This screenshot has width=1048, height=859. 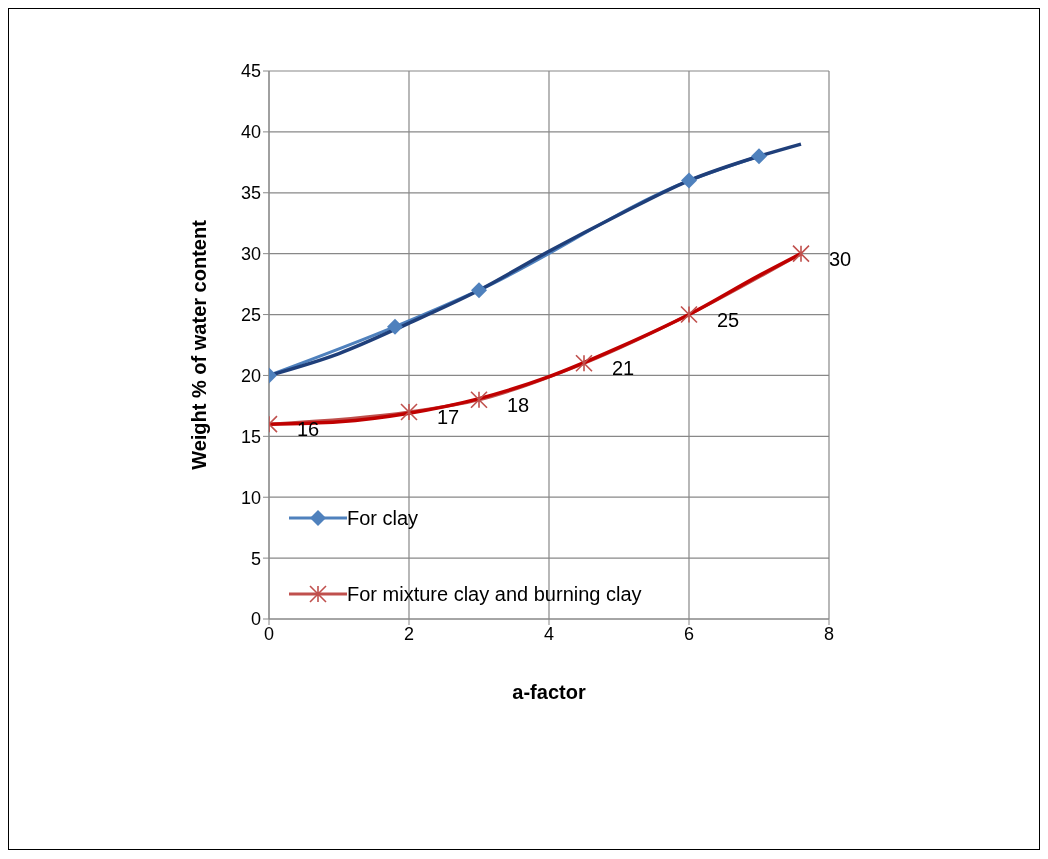 What do you see at coordinates (199, 344) in the screenshot?
I see `y-axis-title: Weight % of water content` at bounding box center [199, 344].